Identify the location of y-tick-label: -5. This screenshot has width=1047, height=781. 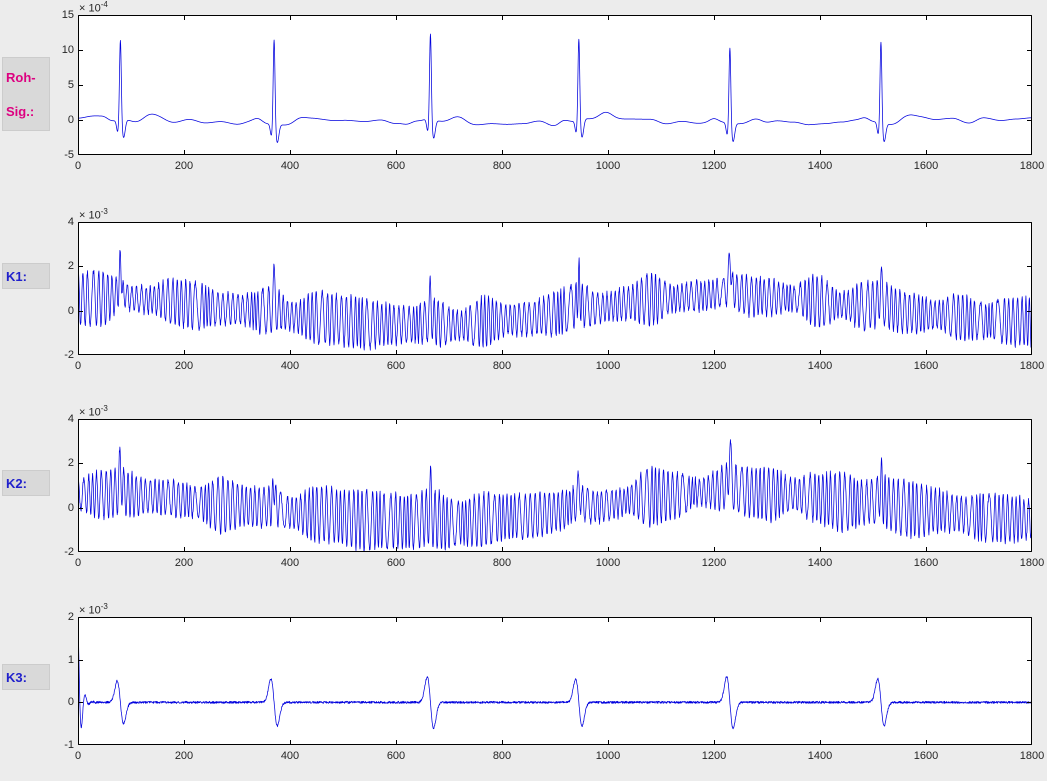
(69, 155).